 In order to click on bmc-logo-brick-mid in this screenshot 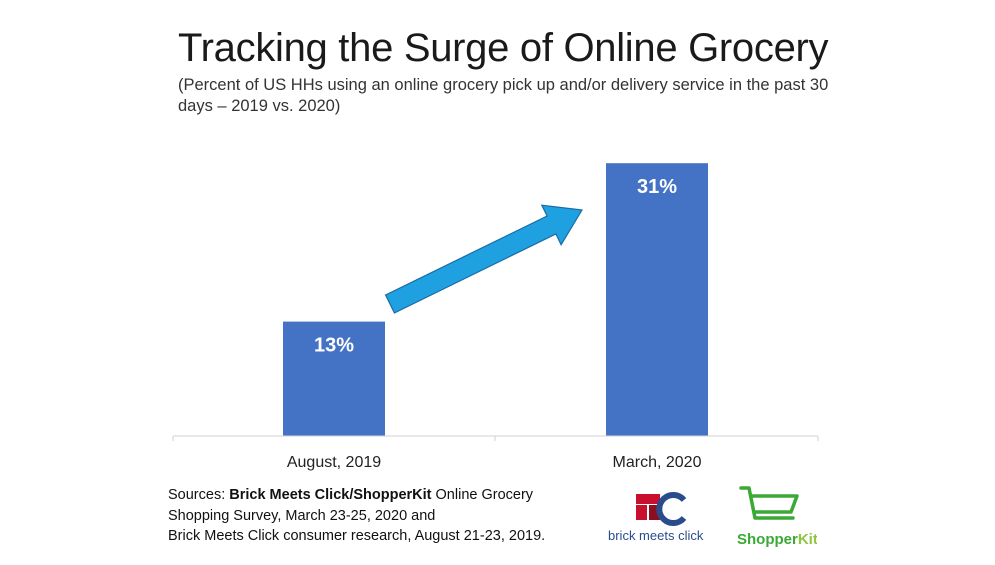, I will do `click(654, 512)`.